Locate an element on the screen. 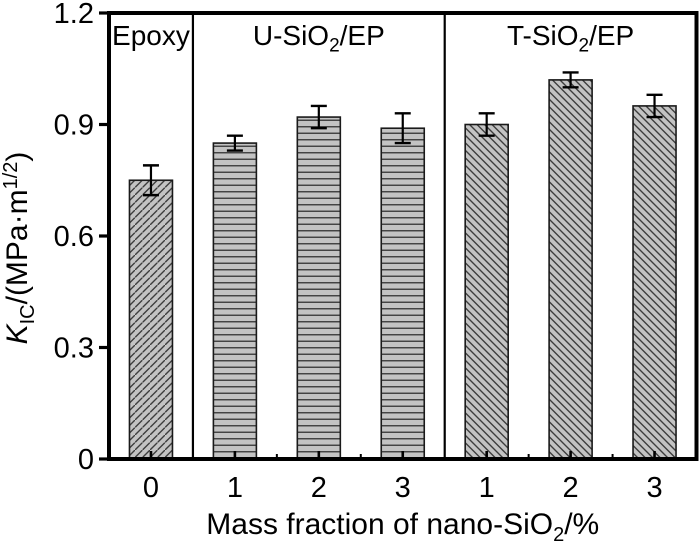 The image size is (700, 543). y-axis-title-part: 1/2 is located at coordinates (11, 176).